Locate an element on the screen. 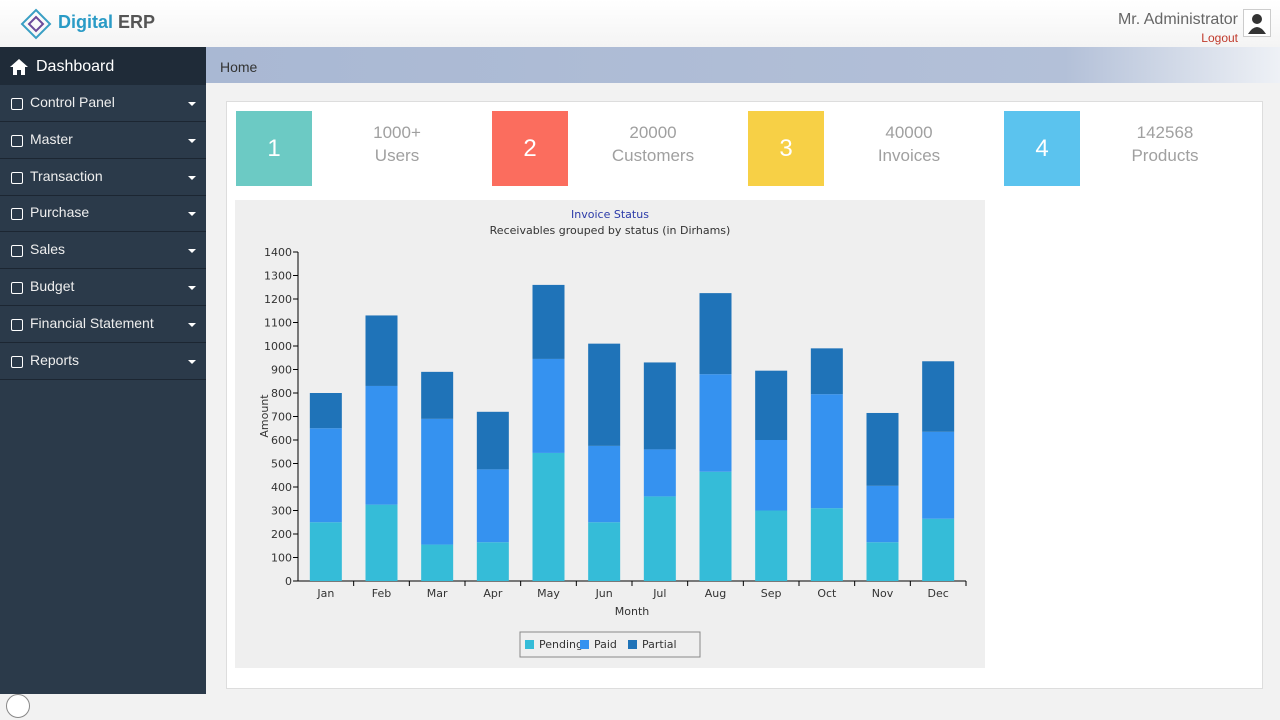 Image resolution: width=1280 pixels, height=720 pixels. logout: Logout is located at coordinates (1219, 38).